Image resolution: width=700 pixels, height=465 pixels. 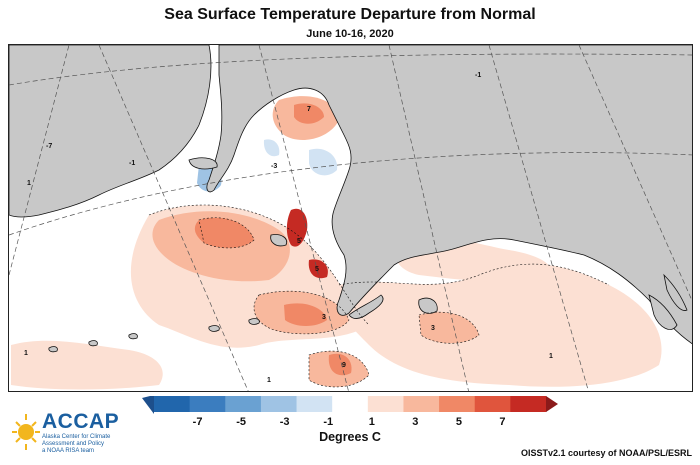 What do you see at coordinates (241, 422) in the screenshot?
I see `legend-tick-label: -5` at bounding box center [241, 422].